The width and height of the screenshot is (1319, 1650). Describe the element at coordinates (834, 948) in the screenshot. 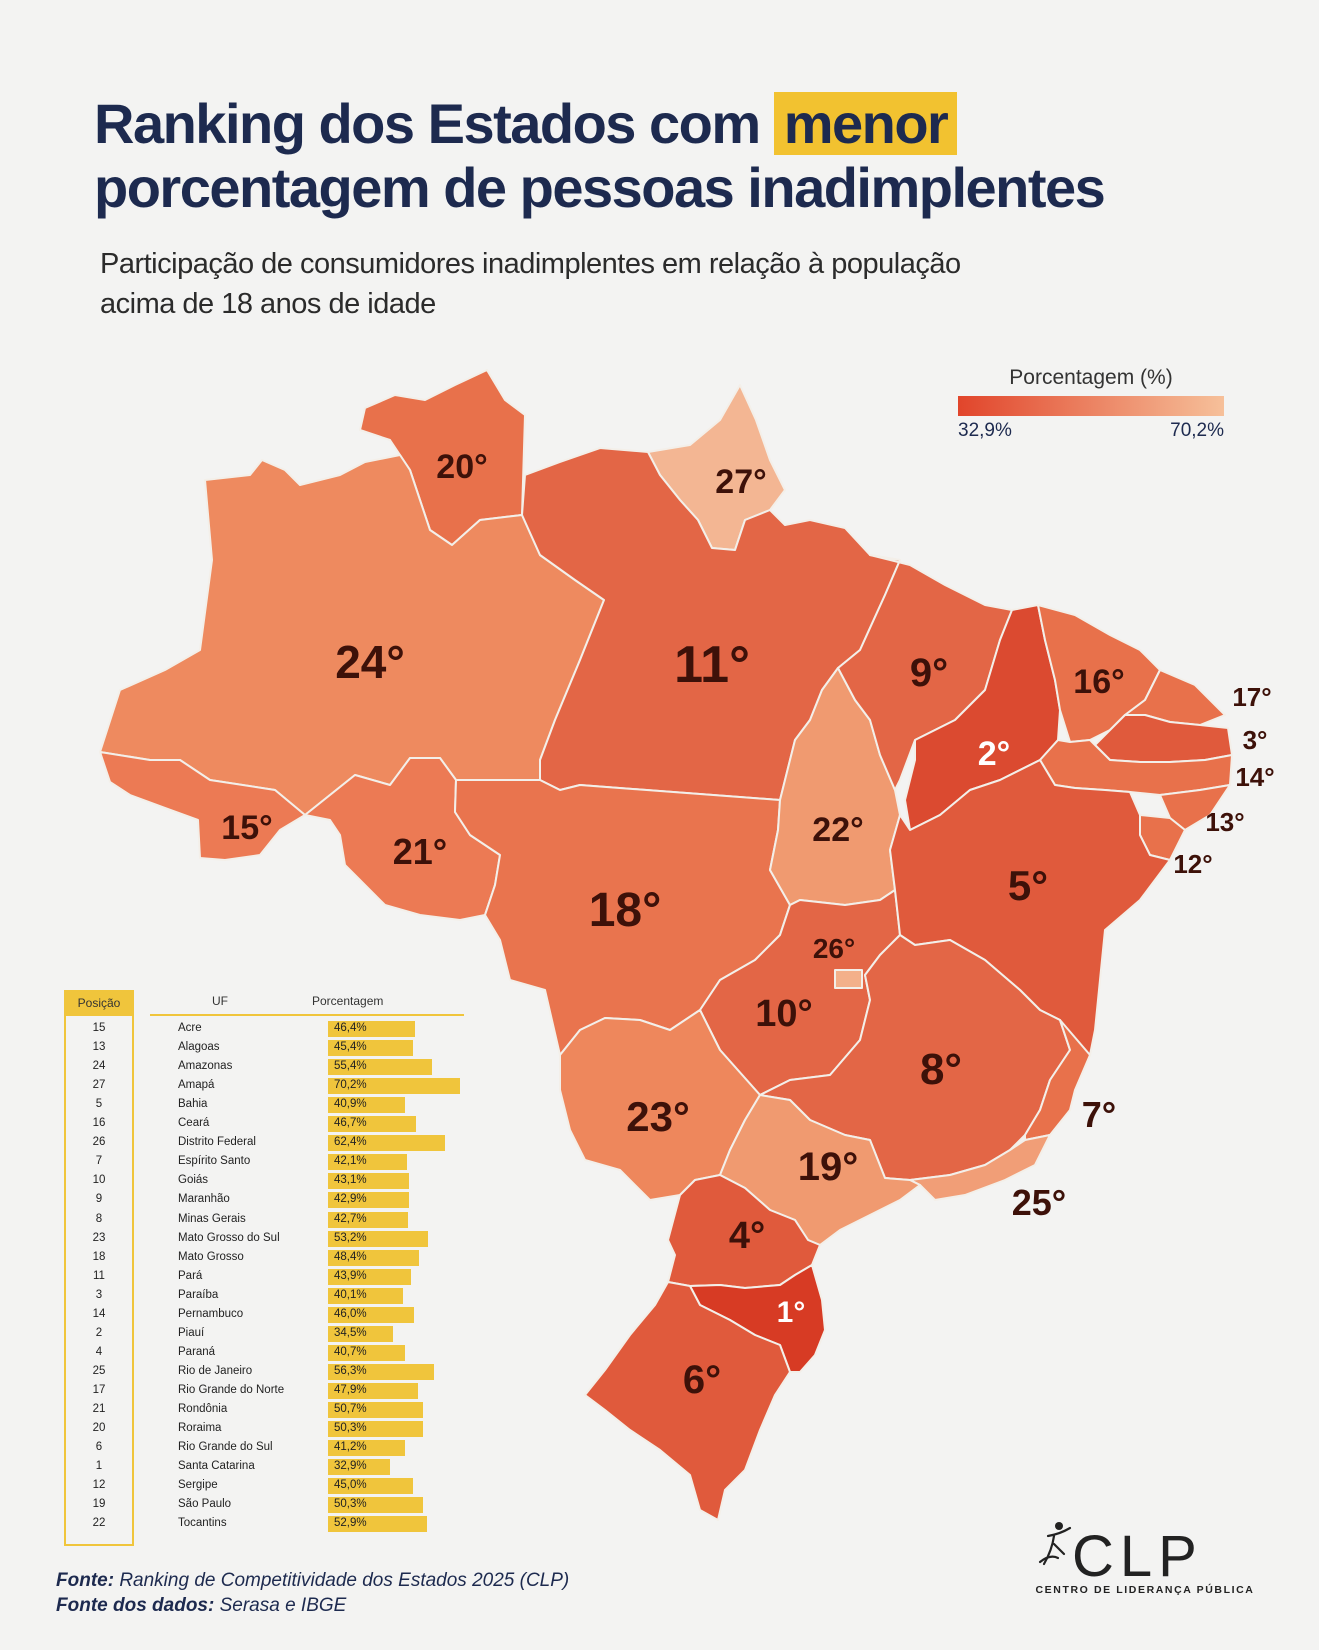

I see `label-df: 26°` at that location.